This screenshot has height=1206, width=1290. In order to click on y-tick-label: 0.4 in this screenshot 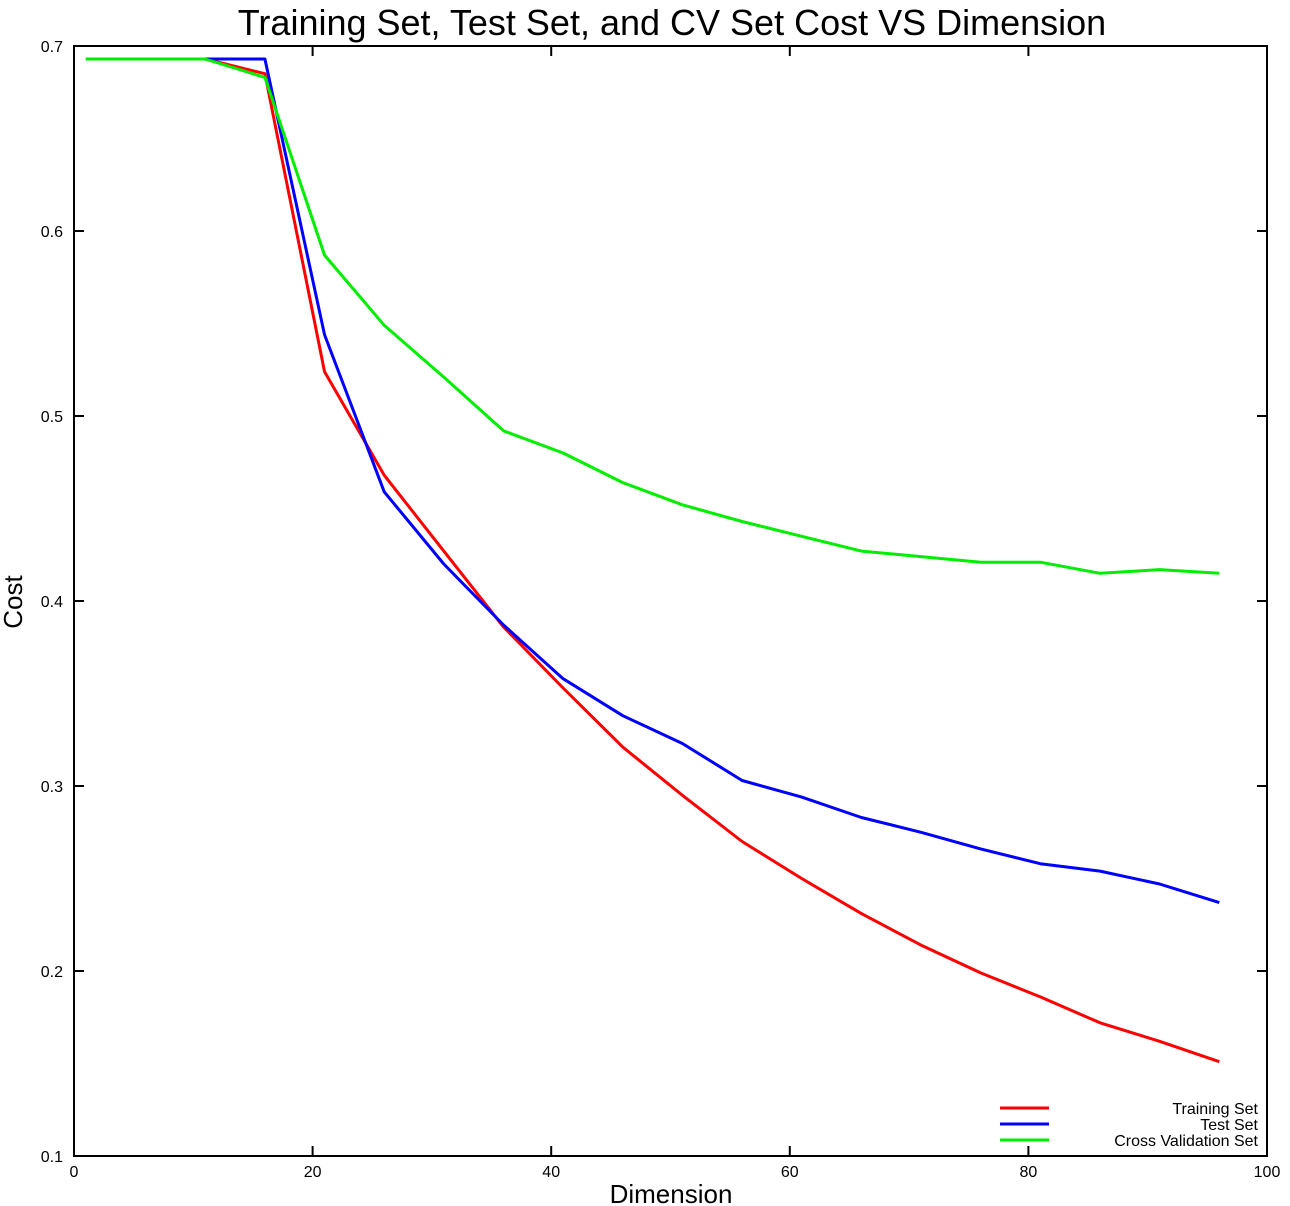, I will do `click(52, 602)`.